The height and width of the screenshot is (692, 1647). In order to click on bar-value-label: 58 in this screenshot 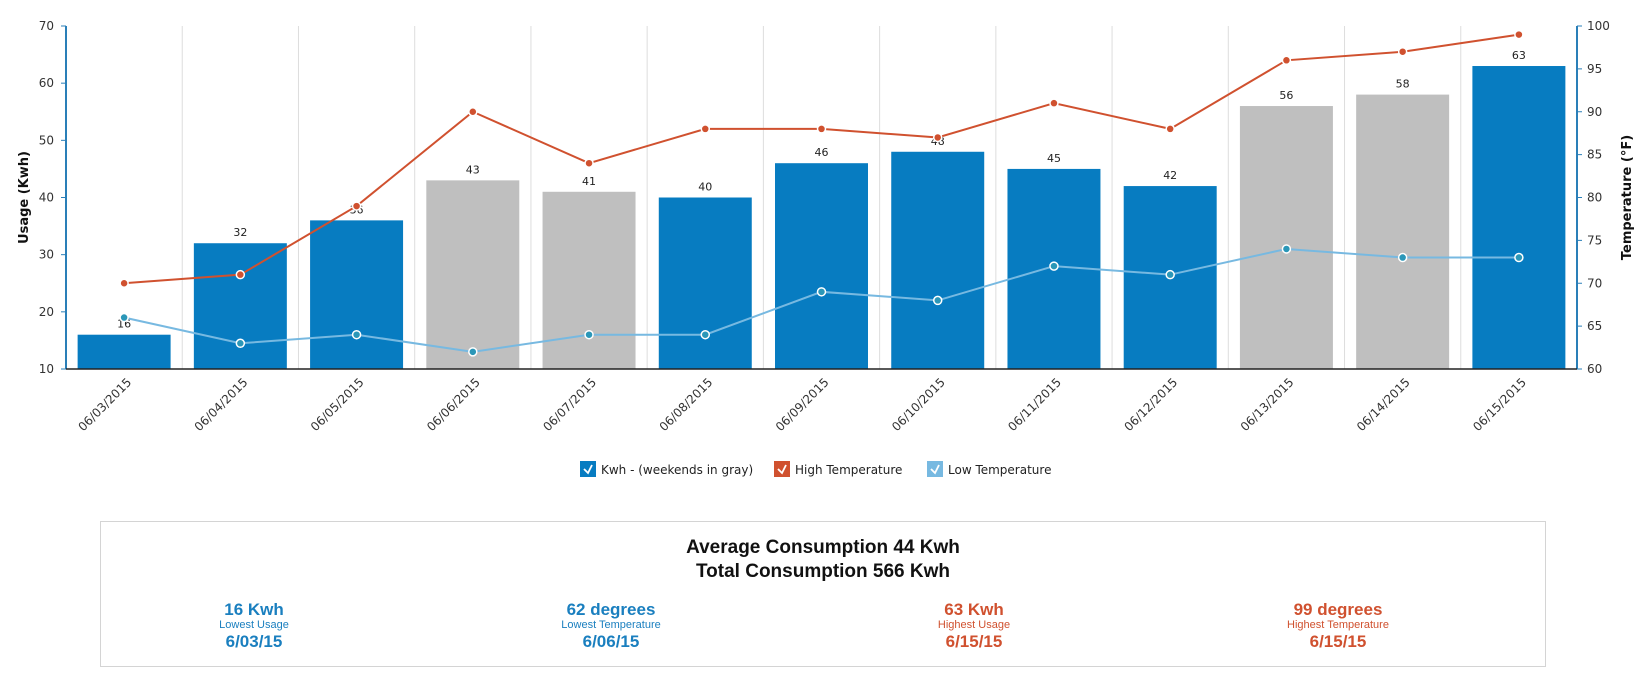, I will do `click(1403, 84)`.